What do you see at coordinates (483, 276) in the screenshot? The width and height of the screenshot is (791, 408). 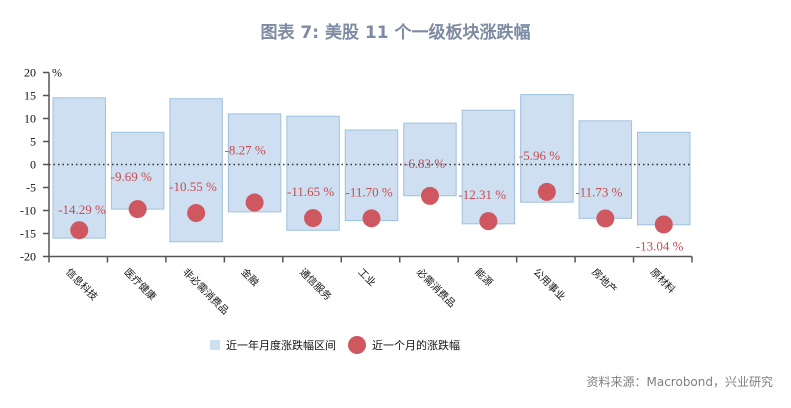 I see `category-label: 能源` at bounding box center [483, 276].